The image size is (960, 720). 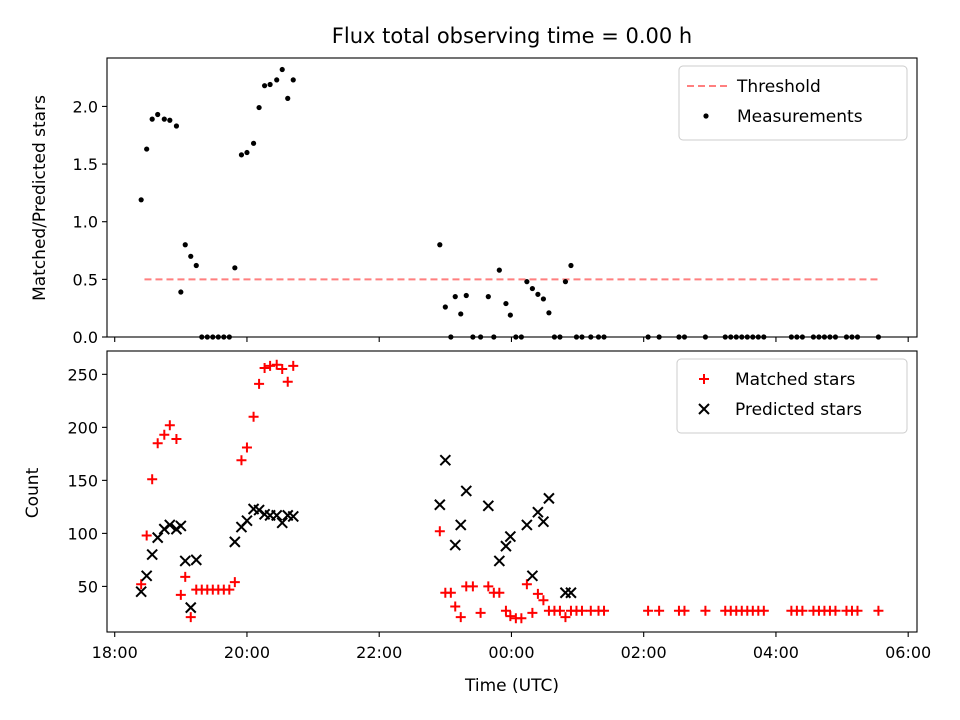 I want to click on legend-measurement-swatch, so click(x=706, y=116).